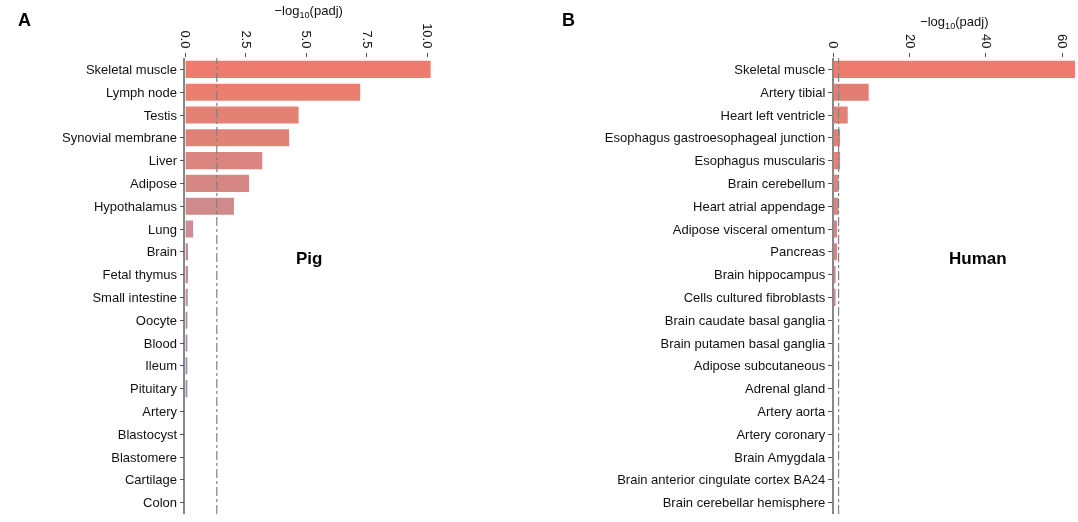 Image resolution: width=1078 pixels, height=522 pixels. I want to click on y-tick-label: Esophagus muscularis, so click(760, 161).